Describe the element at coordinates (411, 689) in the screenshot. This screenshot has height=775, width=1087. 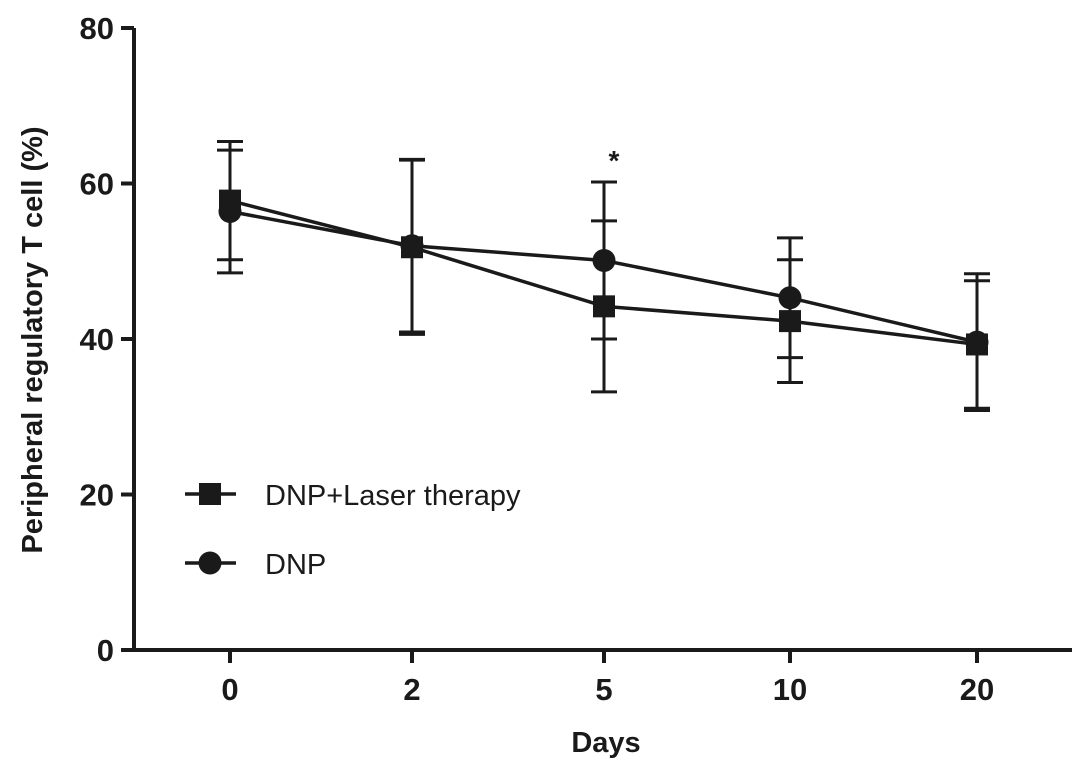
I see `x-tick-label-2: 2` at that location.